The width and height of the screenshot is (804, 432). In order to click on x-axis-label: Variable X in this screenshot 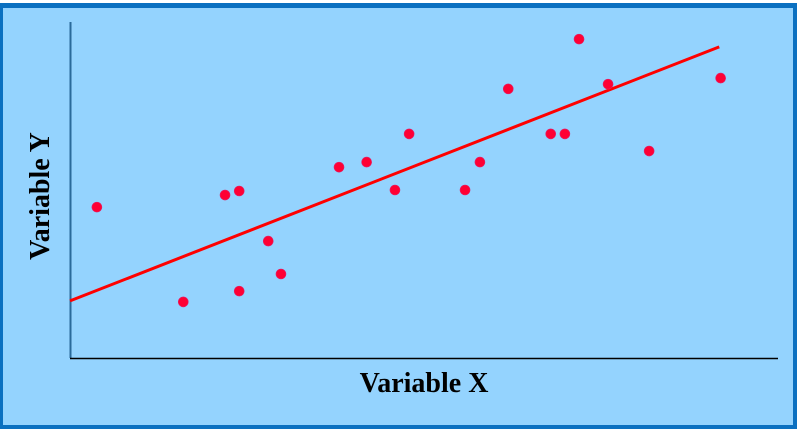, I will do `click(424, 383)`.